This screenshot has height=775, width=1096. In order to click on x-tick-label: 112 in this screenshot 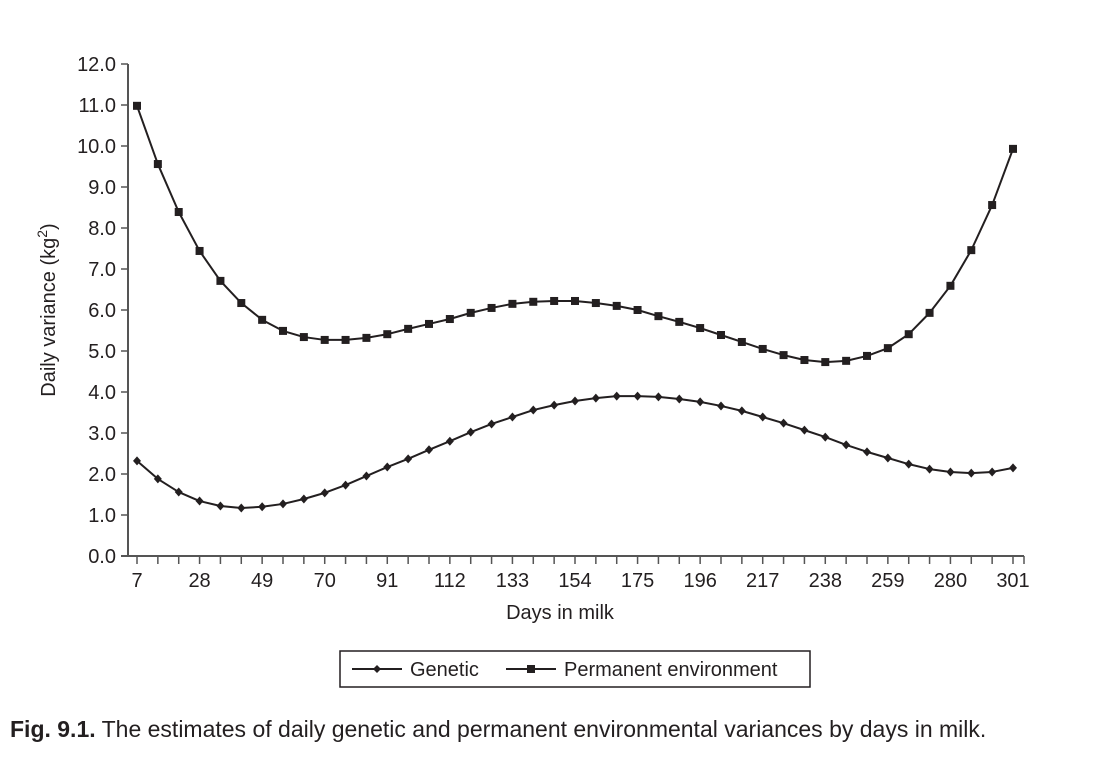, I will do `click(450, 581)`.